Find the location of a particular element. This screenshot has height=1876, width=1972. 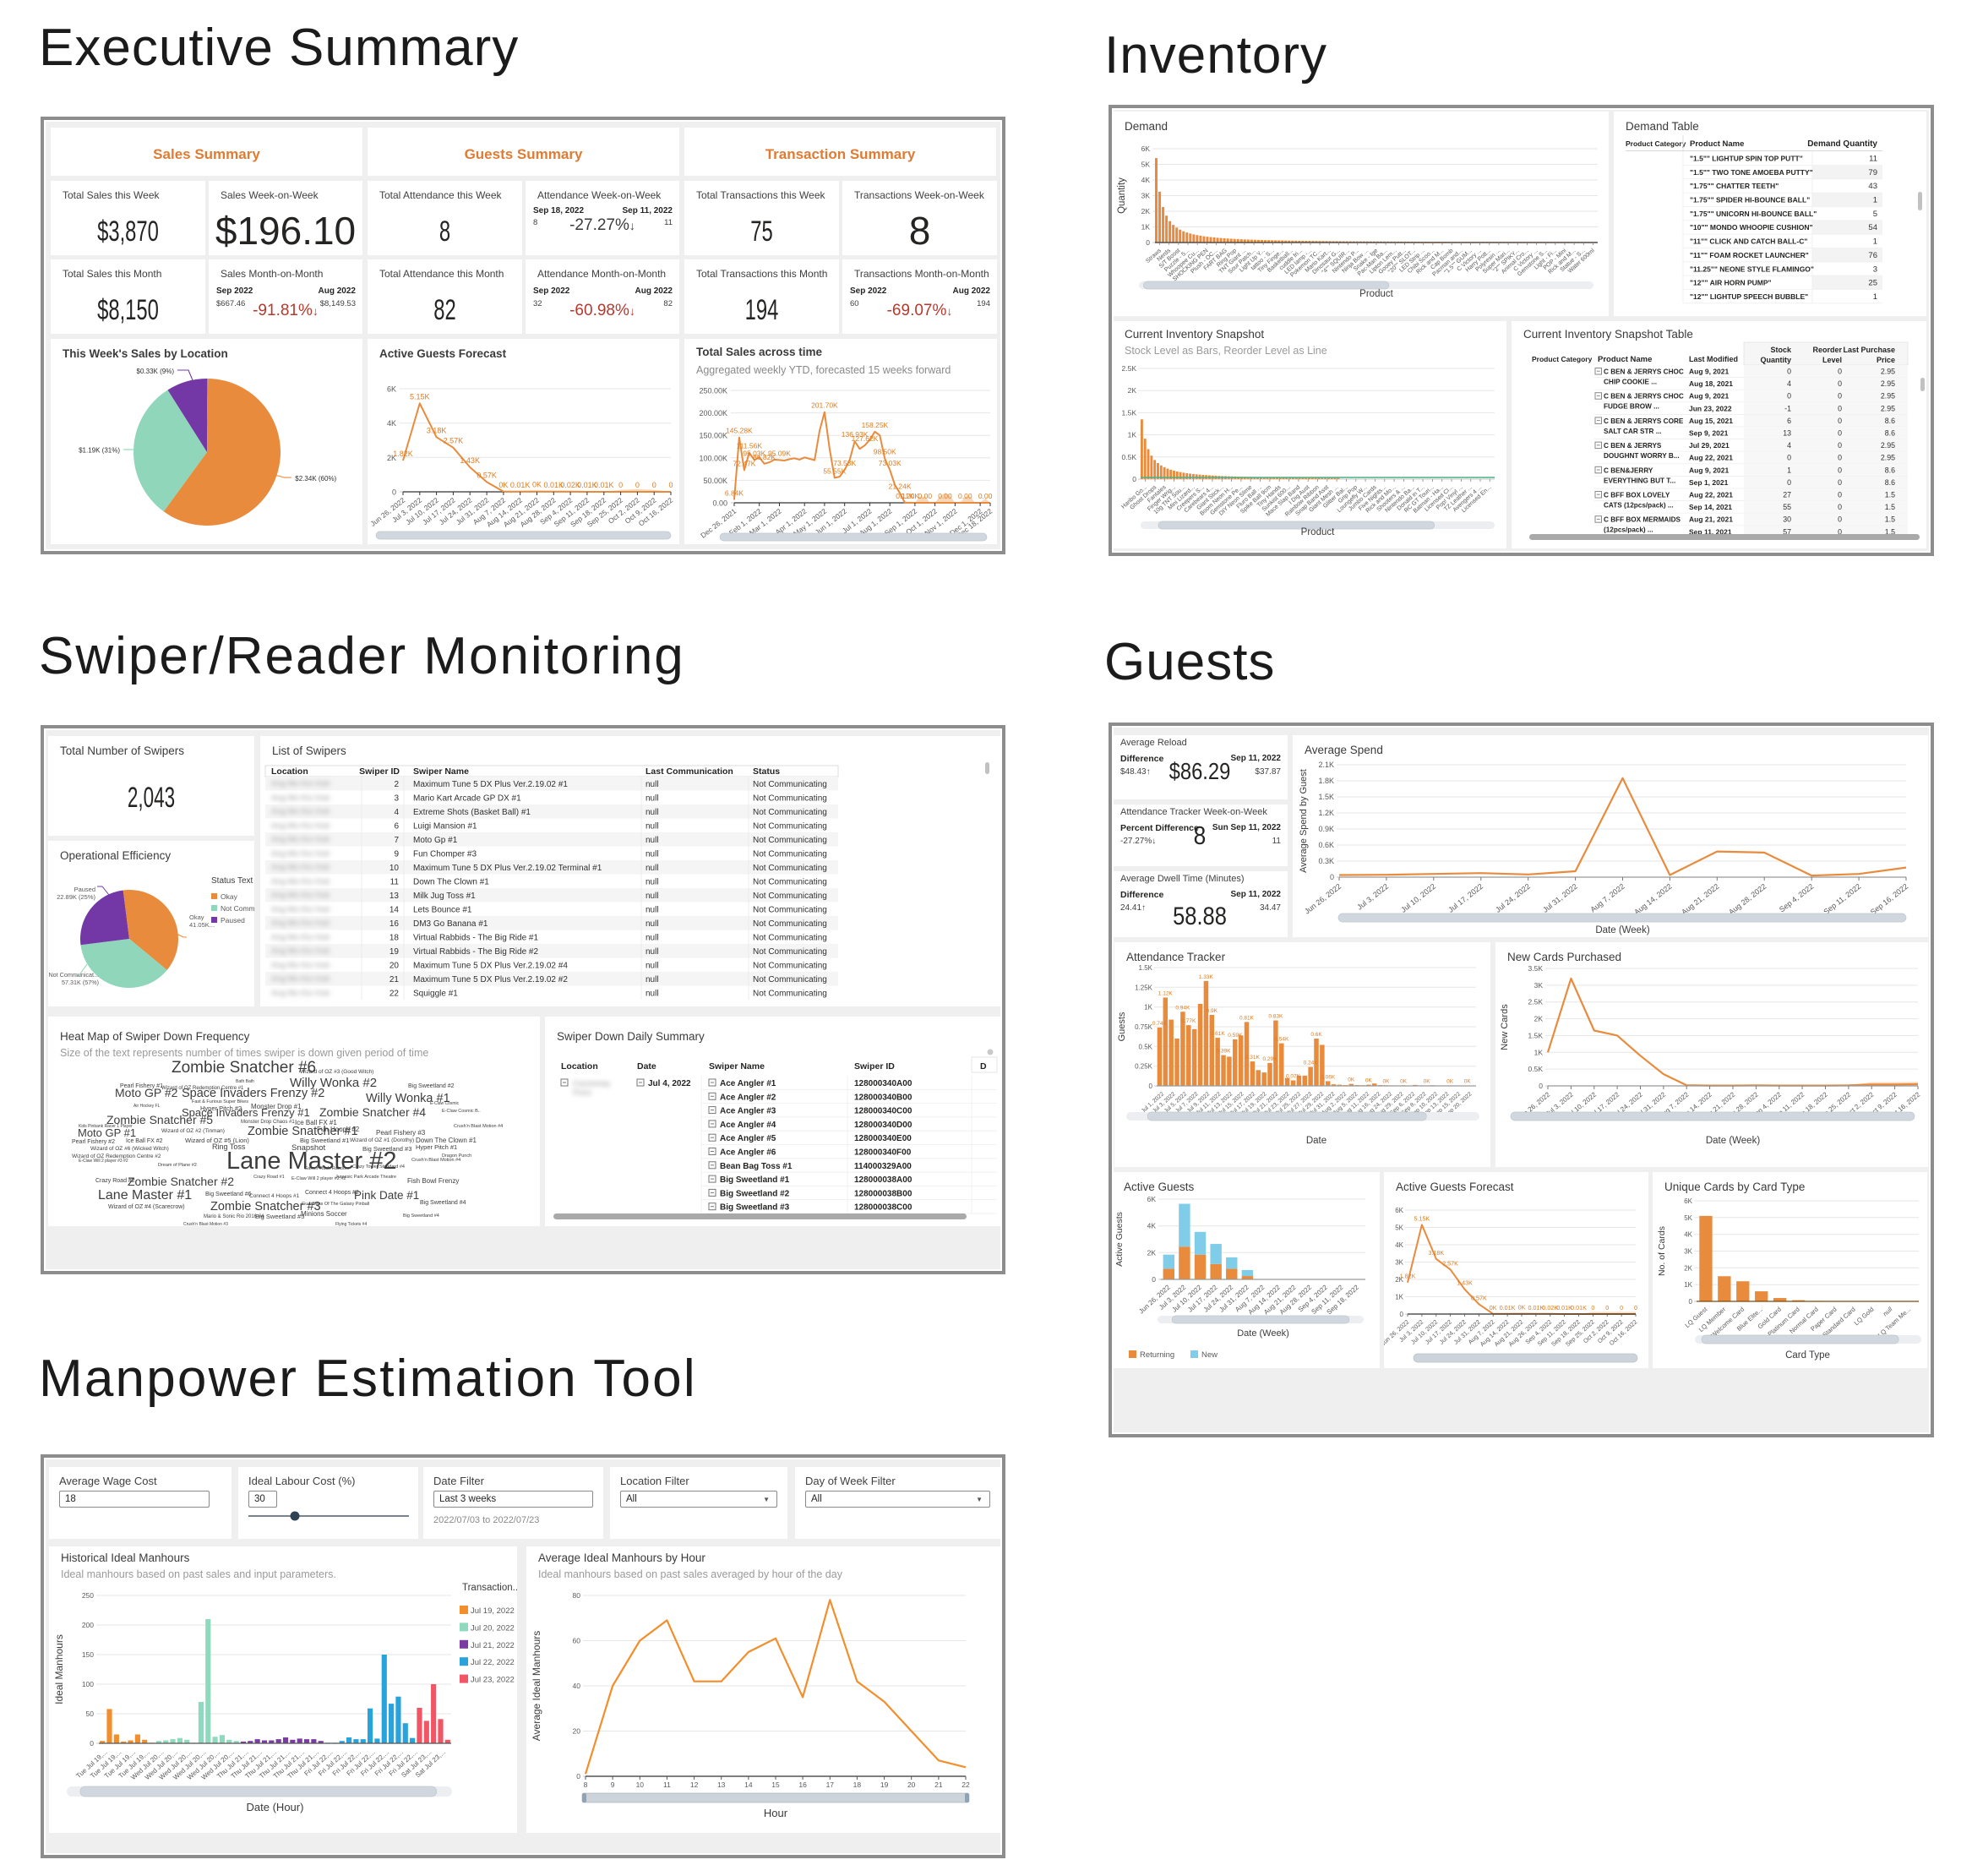

svg-text: Squiggle #1 is located at coordinates (436, 994).